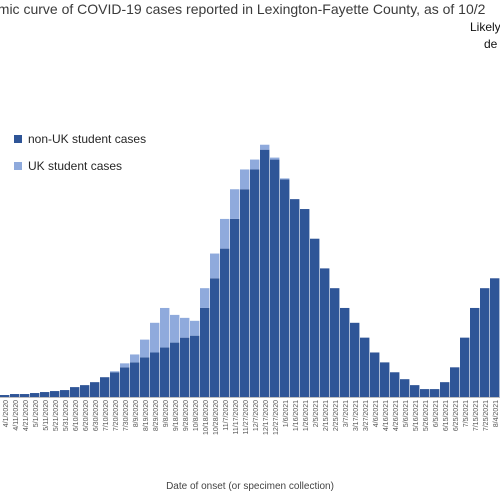 The image size is (500, 500). Describe the element at coordinates (87, 139) in the screenshot. I see `legend-label-non-uk: non-UK student cases` at that location.